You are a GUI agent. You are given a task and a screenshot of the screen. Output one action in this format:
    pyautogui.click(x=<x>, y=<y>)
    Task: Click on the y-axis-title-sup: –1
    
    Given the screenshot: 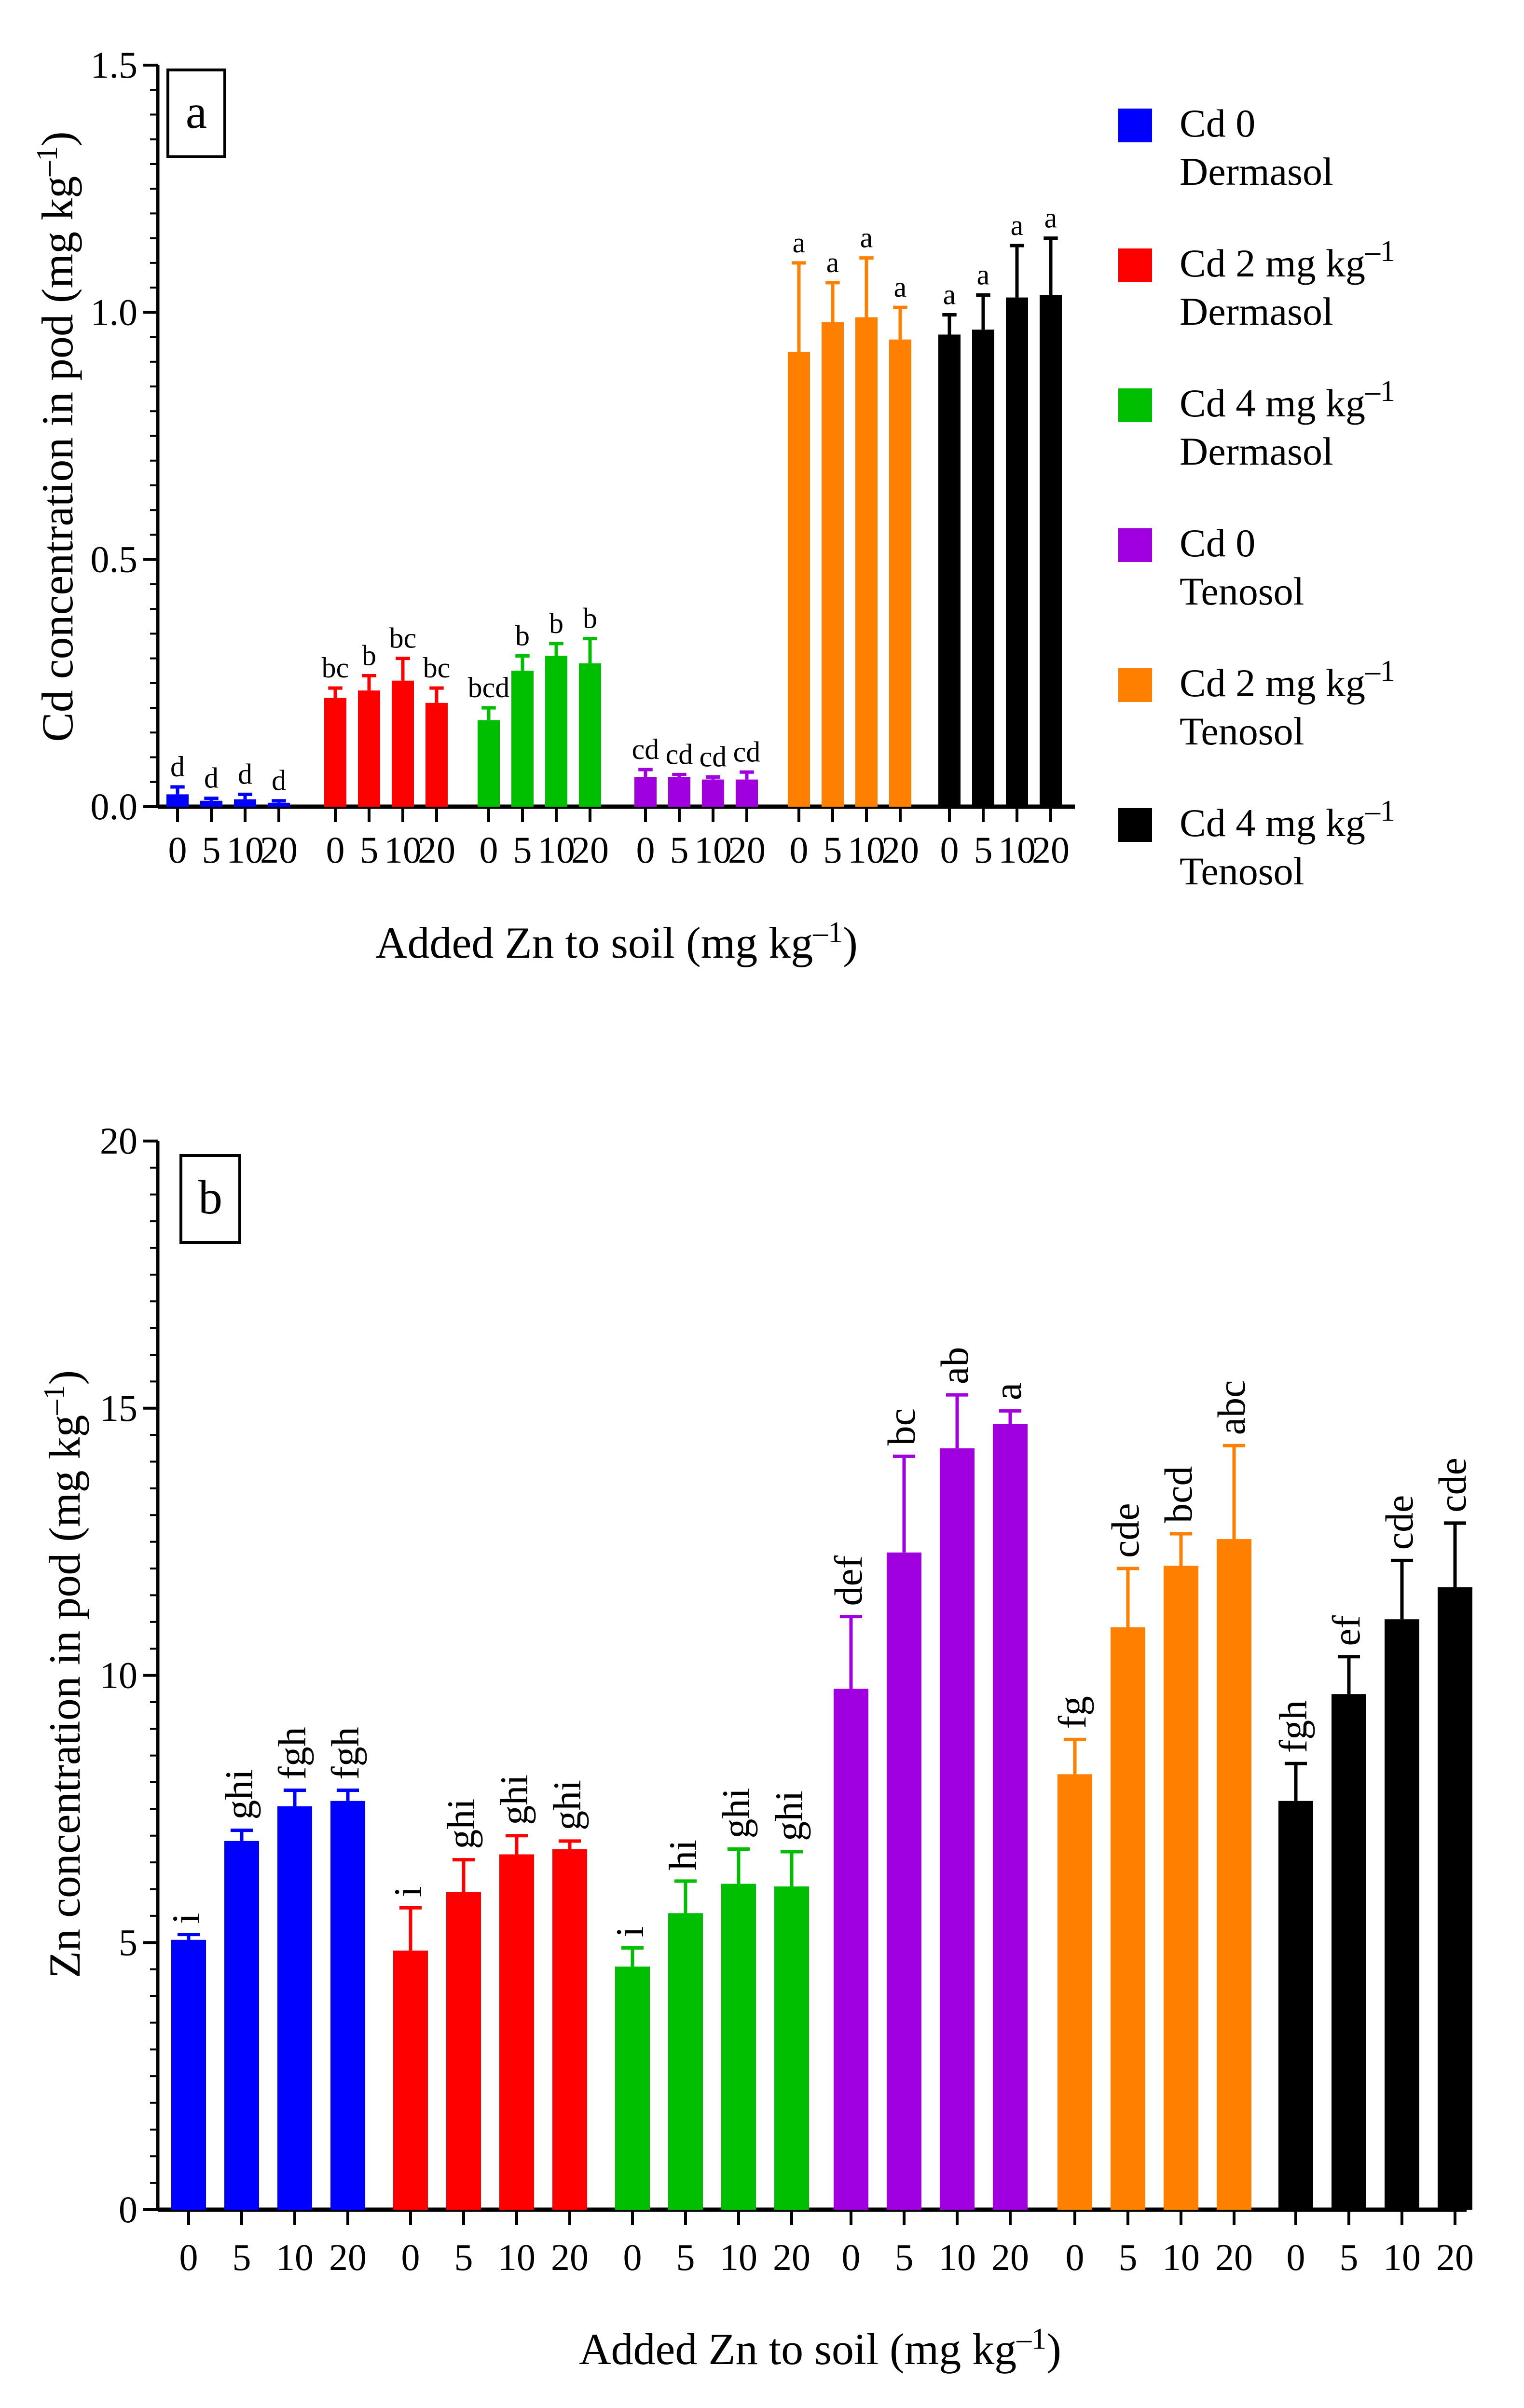 What is the action you would take?
    pyautogui.click(x=47, y=161)
    